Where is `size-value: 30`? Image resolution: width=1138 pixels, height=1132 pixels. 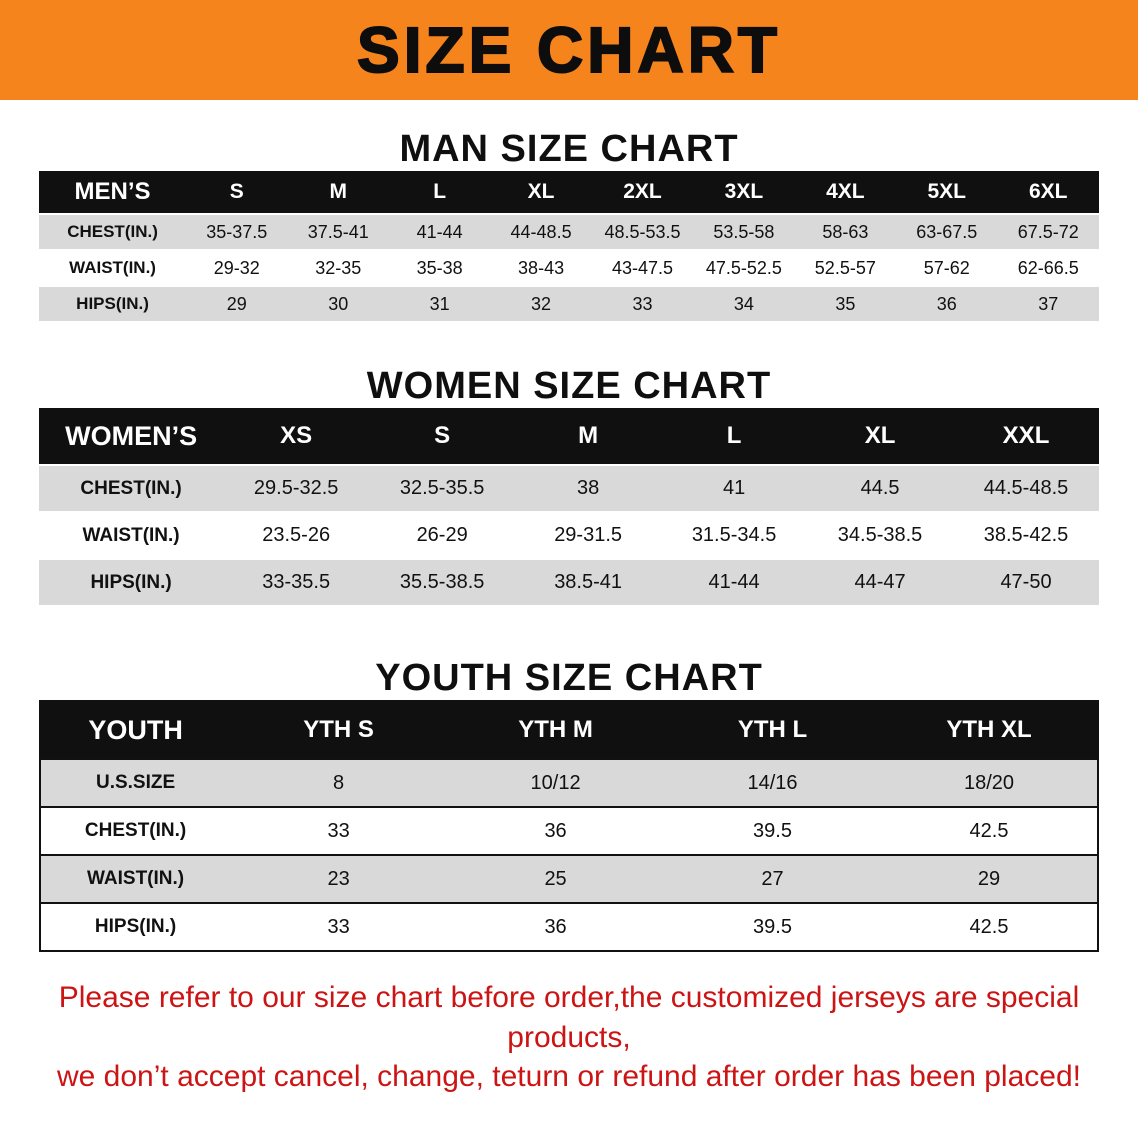
size-value: 30 is located at coordinates (338, 303).